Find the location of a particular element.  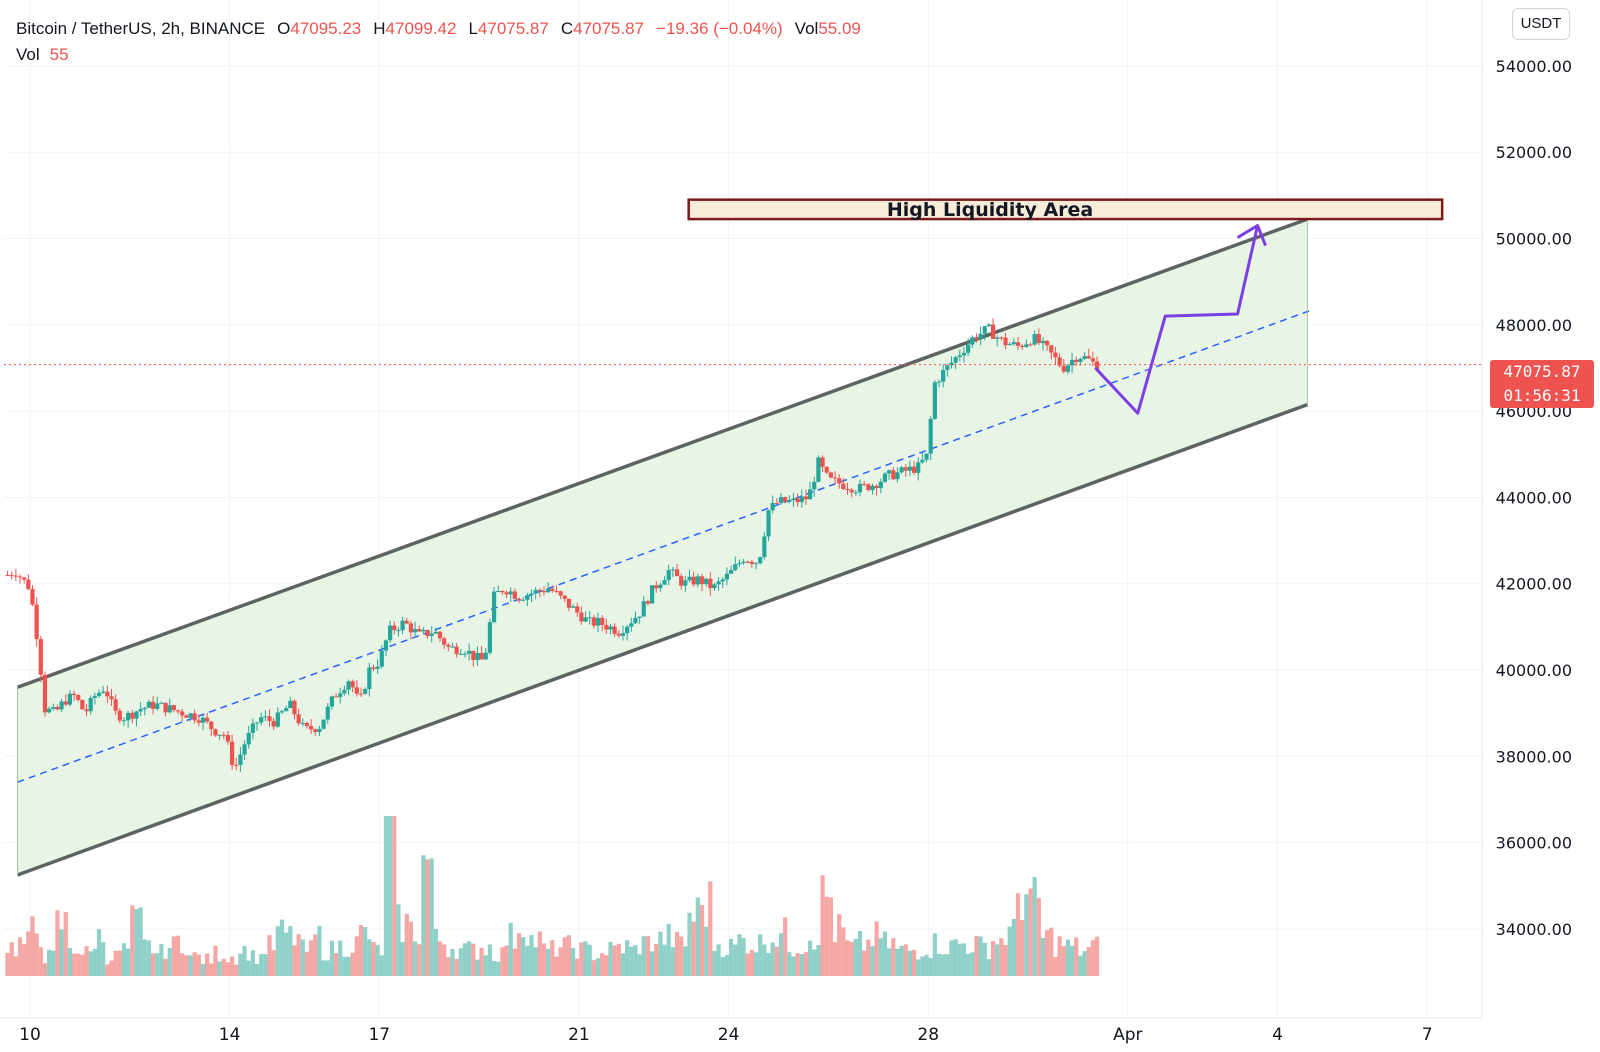

volume-indicator-label: Vol is located at coordinates (28, 54).